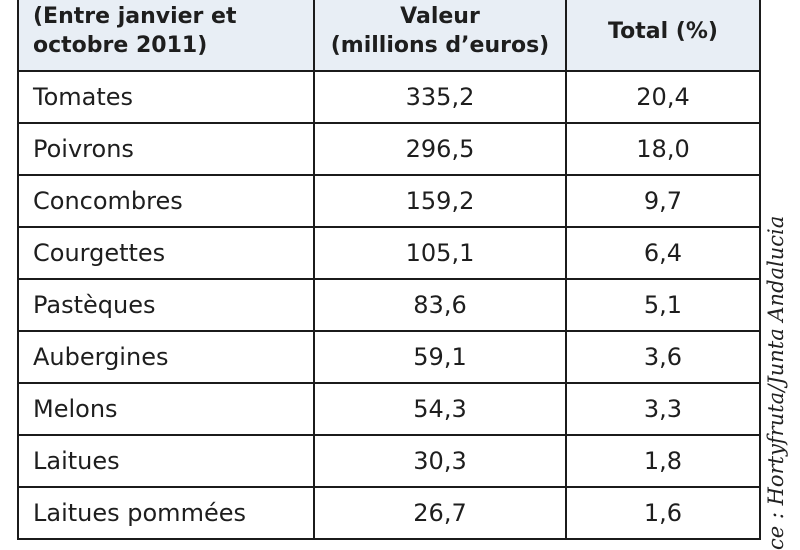  I want to click on product-value: 54,3, so click(440, 409).